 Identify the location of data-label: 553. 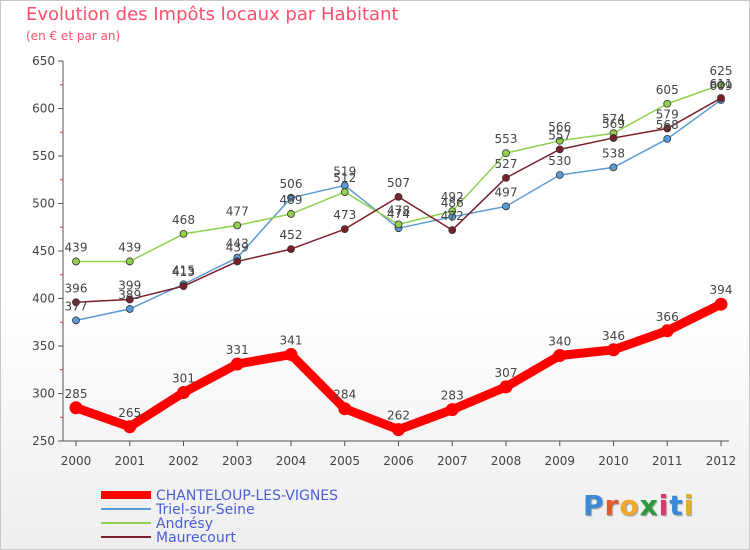
(506, 139).